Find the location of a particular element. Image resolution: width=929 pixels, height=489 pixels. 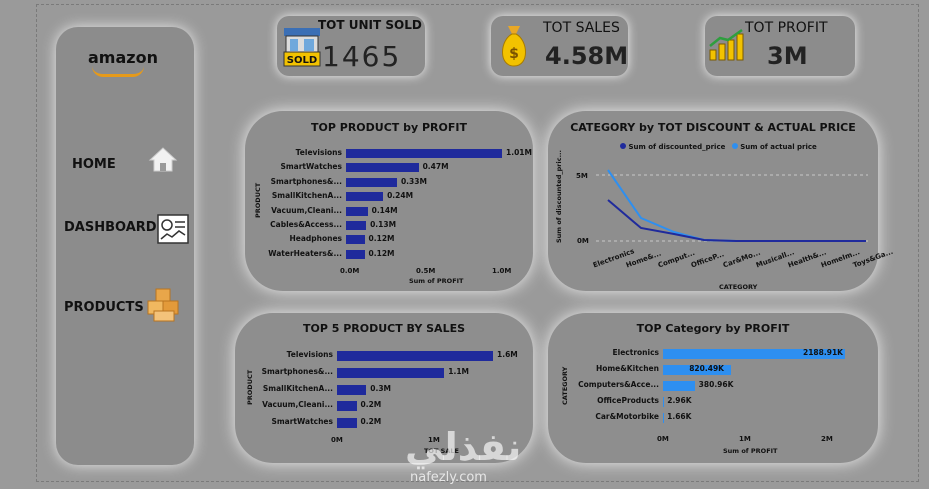

top-product-card: TOP PRODUCT by PROFIT is located at coordinates (389, 201).